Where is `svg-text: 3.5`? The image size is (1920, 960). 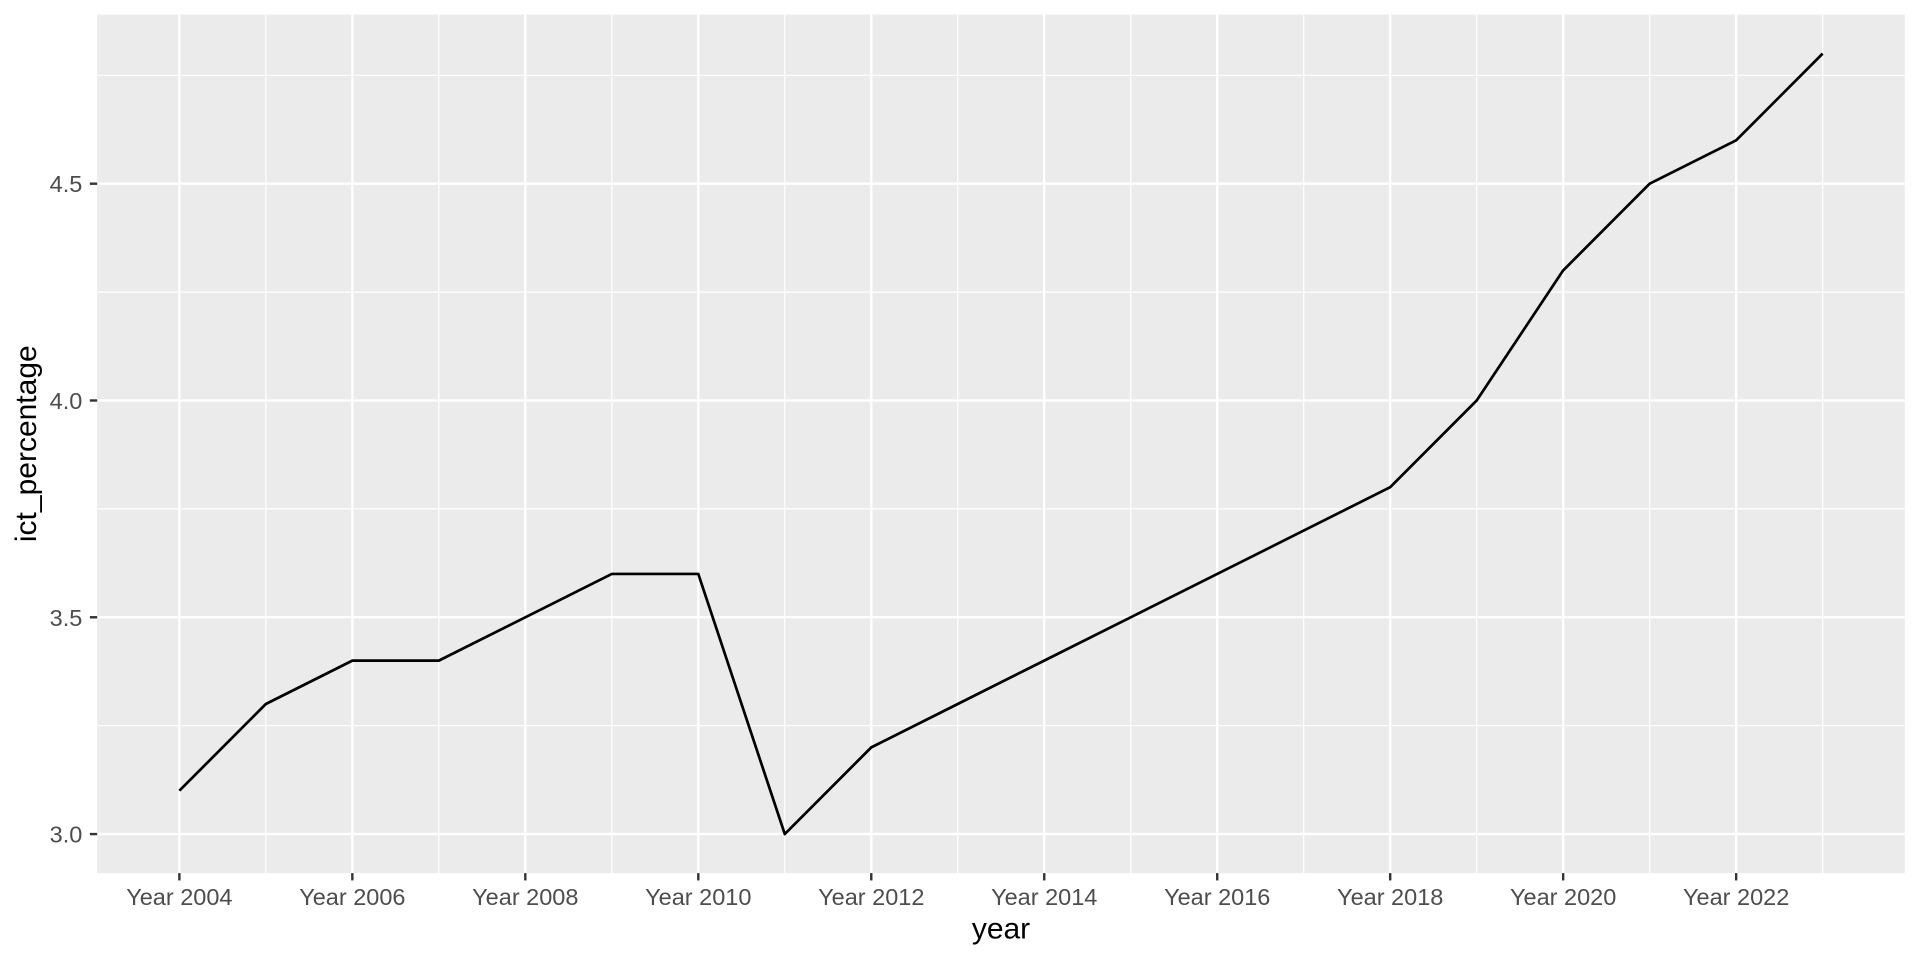
svg-text: 3.5 is located at coordinates (66, 618).